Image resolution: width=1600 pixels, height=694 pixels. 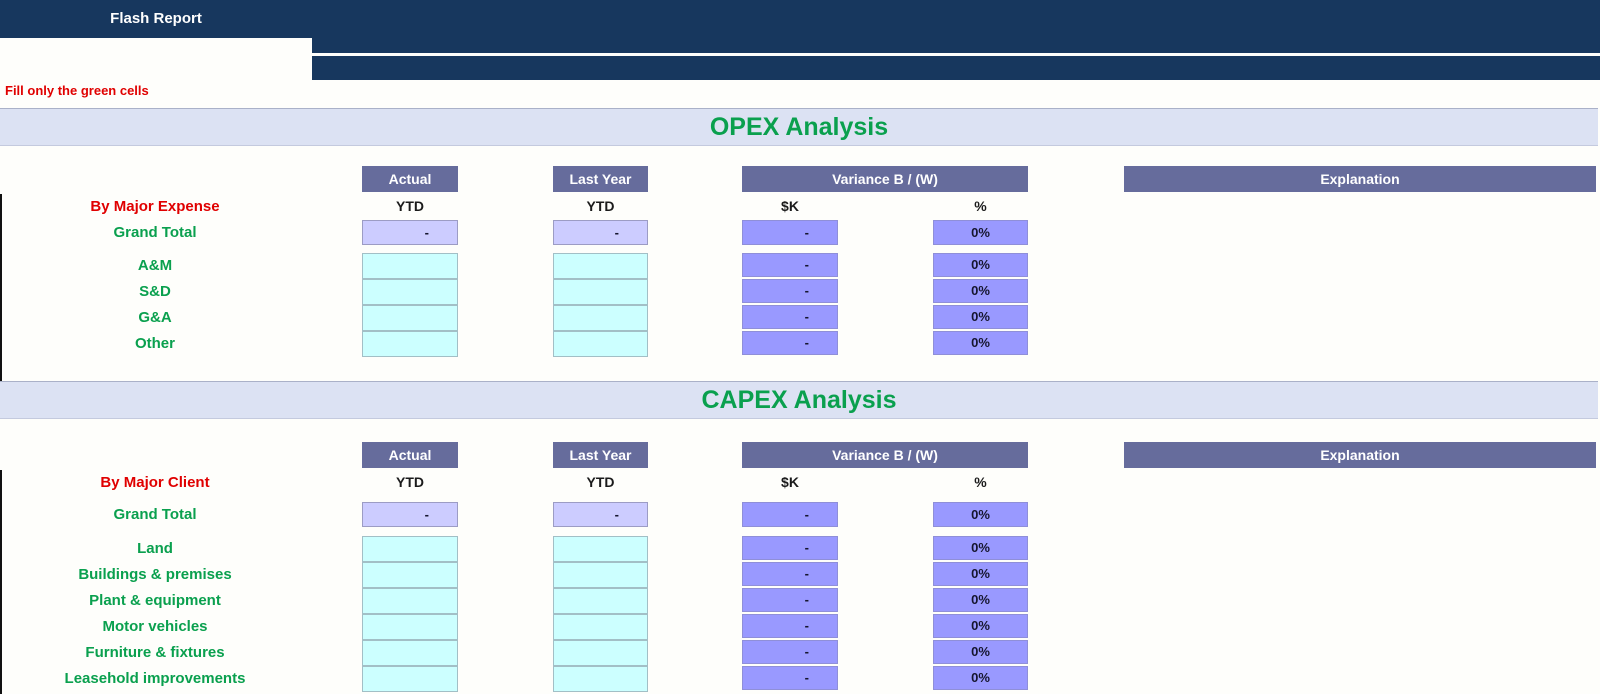 I want to click on row-label: A&M, so click(x=155, y=265).